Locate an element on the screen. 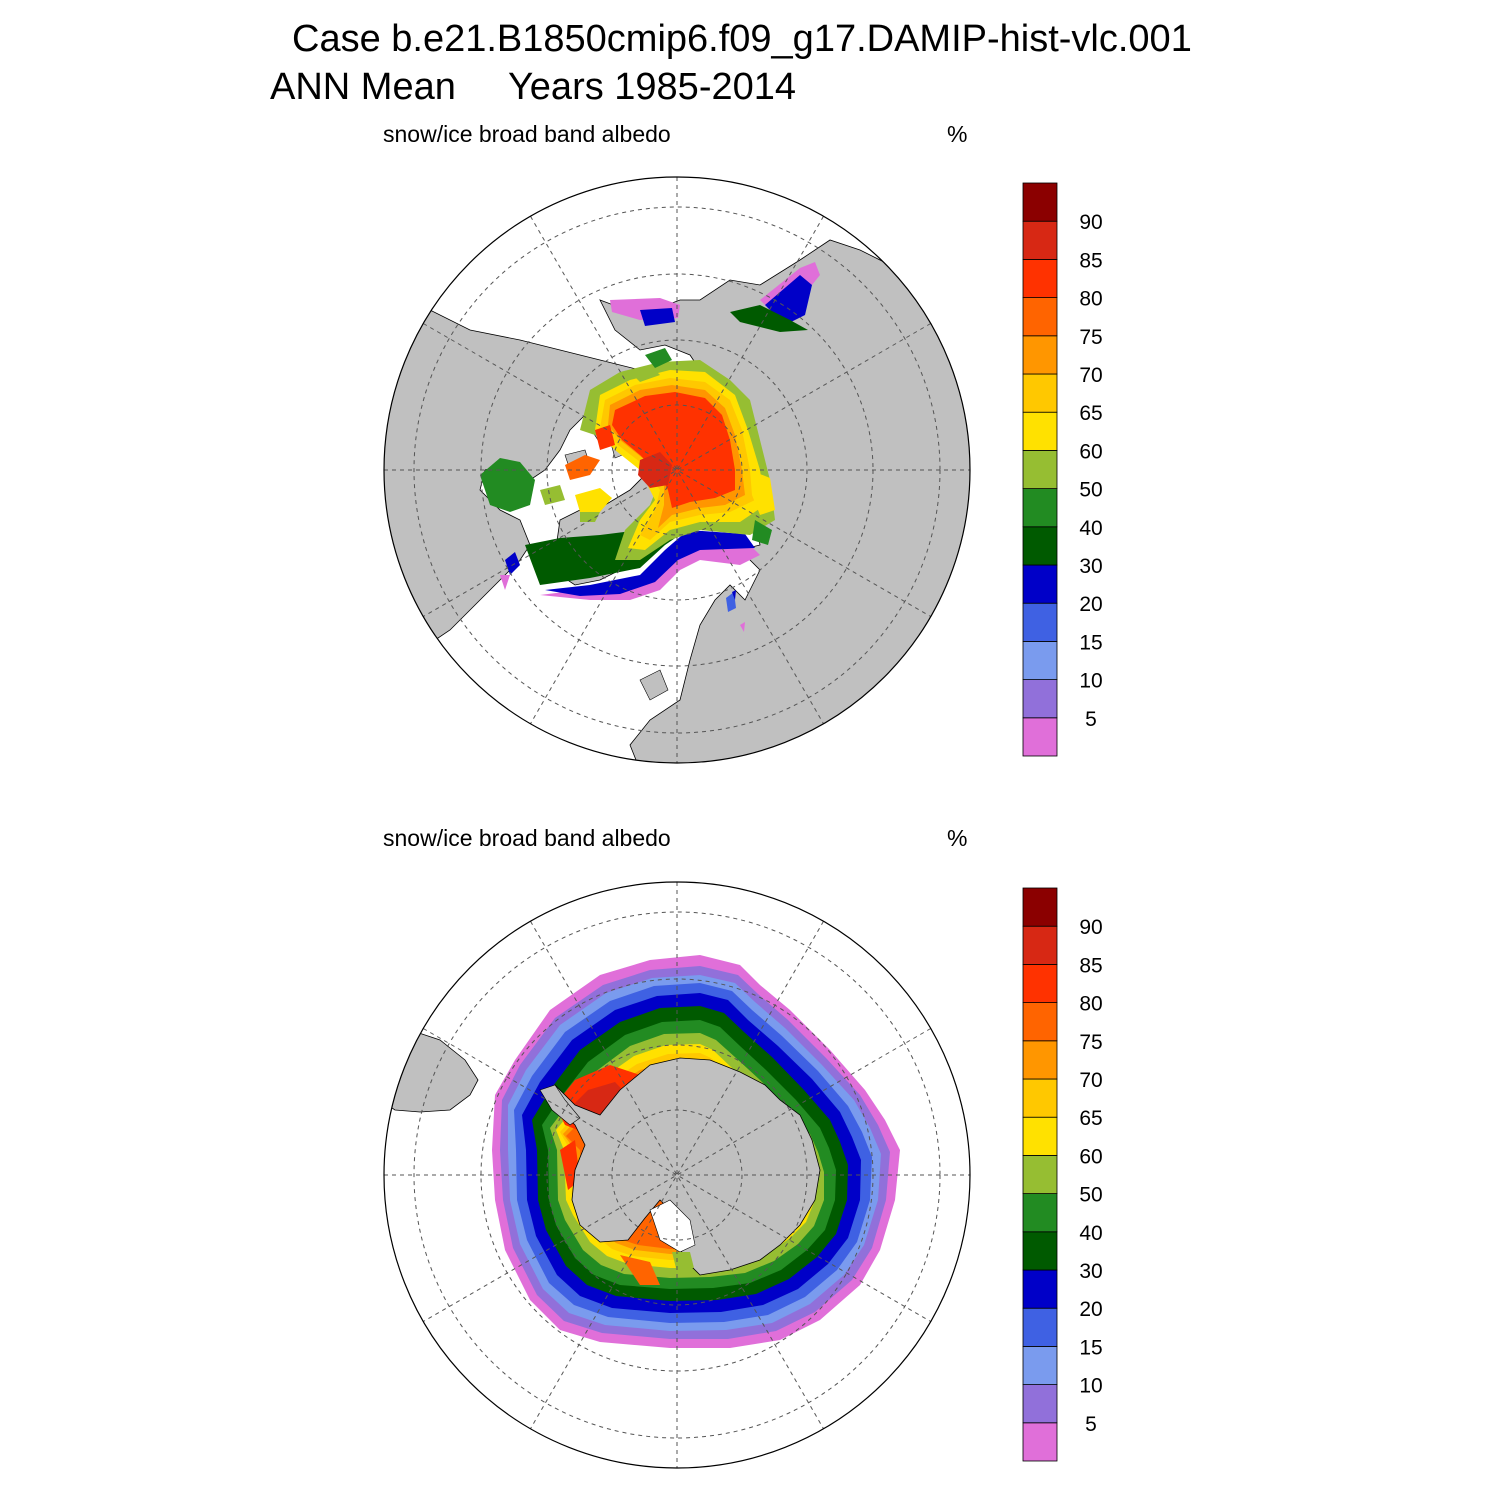 This screenshot has height=1500, width=1500. south-colorbar-tick-label: 65 is located at coordinates (1090, 1118).